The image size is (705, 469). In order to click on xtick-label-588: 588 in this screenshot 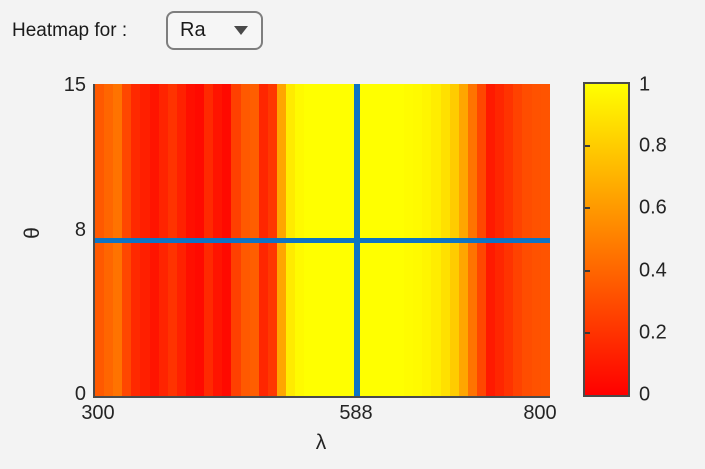, I will do `click(356, 413)`.